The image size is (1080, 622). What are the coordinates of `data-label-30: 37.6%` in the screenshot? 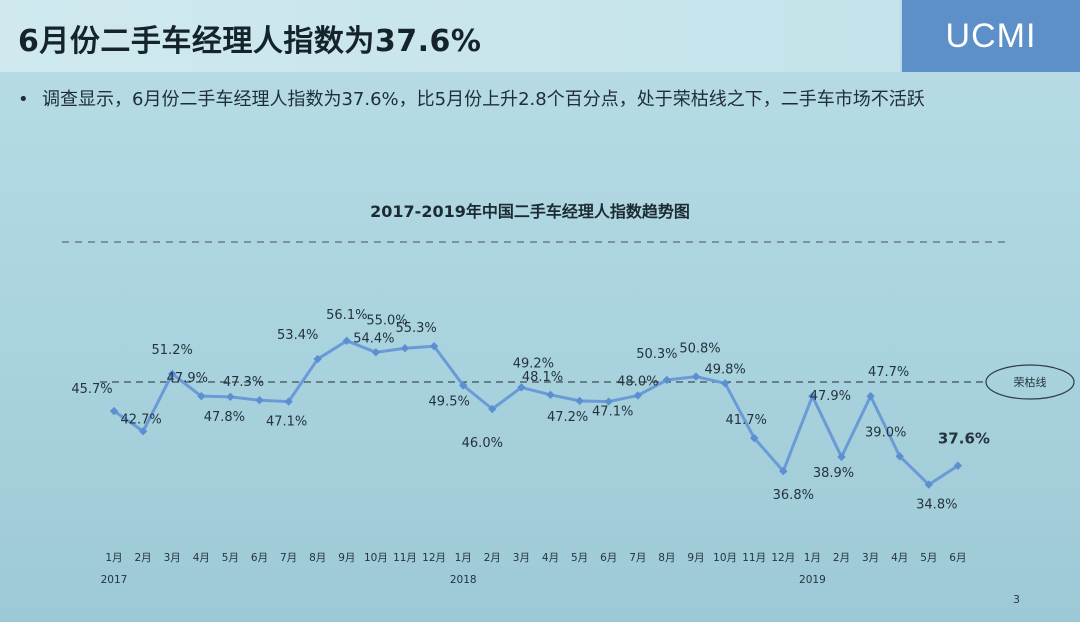 It's located at (964, 439).